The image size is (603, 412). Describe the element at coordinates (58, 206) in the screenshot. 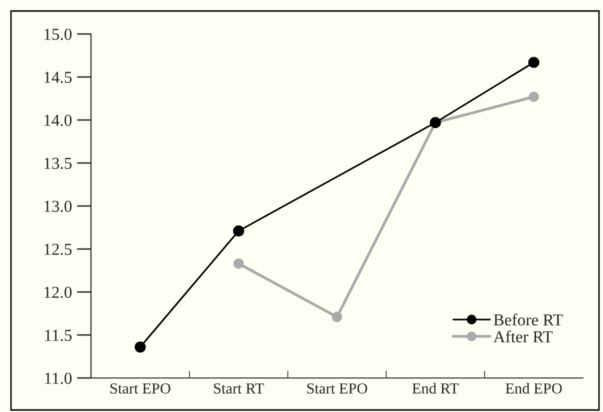

I see `y-tick-label: 13.0` at that location.